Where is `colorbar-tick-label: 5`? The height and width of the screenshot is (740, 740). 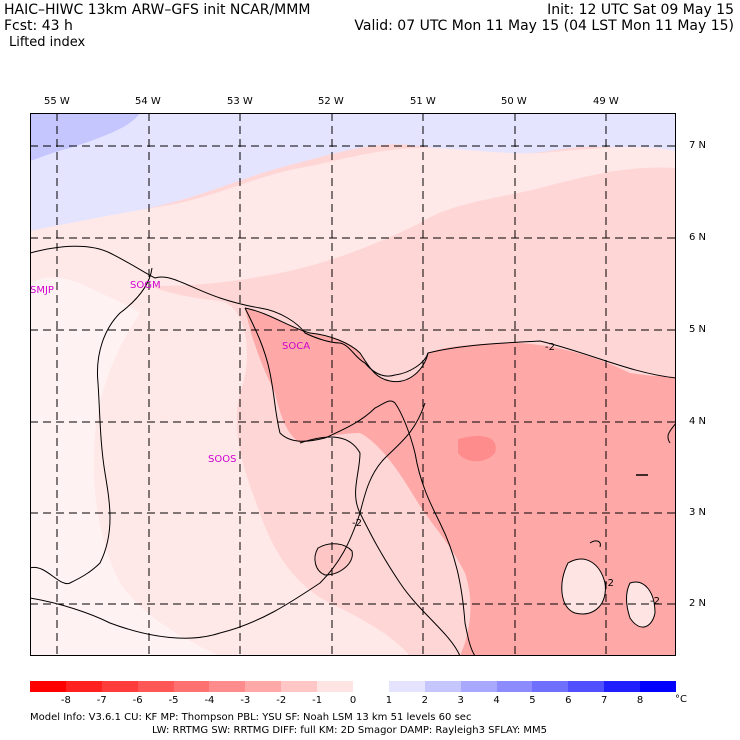
colorbar-tick-label: 5 is located at coordinates (532, 700).